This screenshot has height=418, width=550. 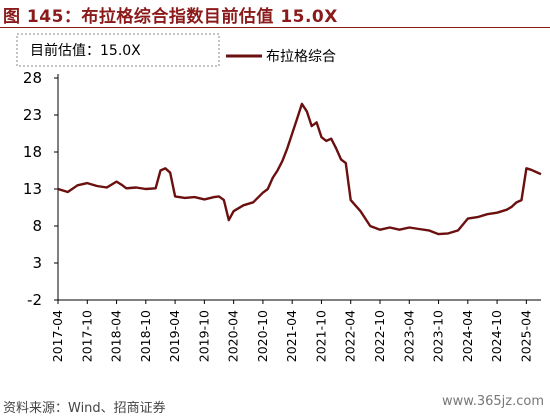 I want to click on annotation-box: 目前估值：15.0X, so click(x=118, y=50).